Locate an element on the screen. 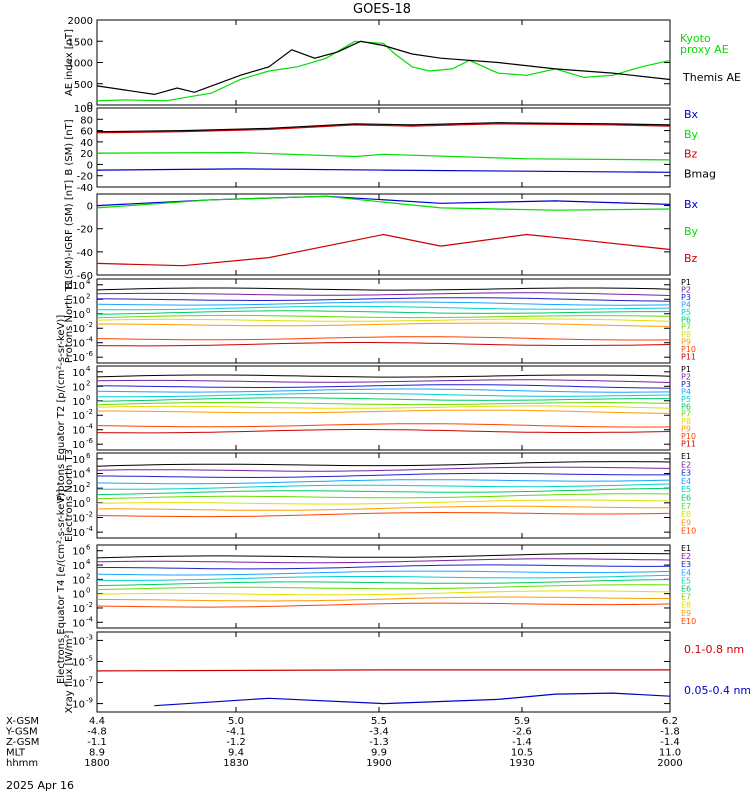 The width and height of the screenshot is (750, 800). y-tick-exp-7-0: -3 is located at coordinates (89, 637).